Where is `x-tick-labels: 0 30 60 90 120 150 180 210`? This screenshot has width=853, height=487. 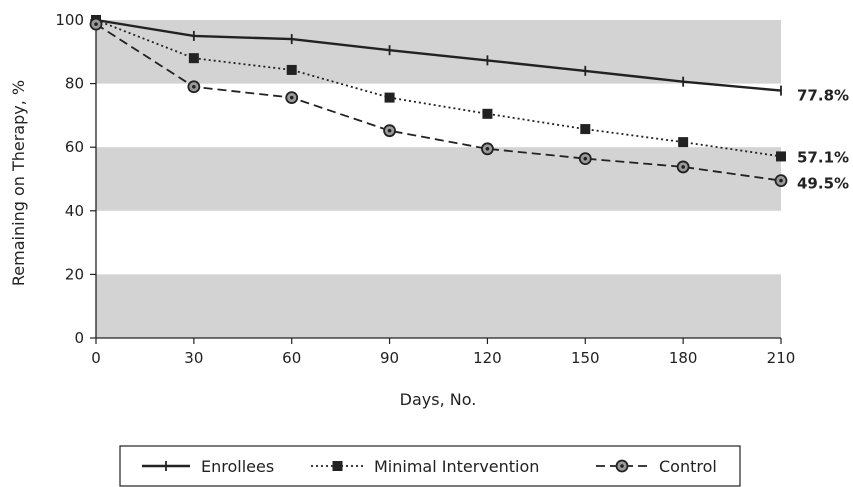 x-tick-labels: 0 30 60 90 120 150 180 210 is located at coordinates (443, 352).